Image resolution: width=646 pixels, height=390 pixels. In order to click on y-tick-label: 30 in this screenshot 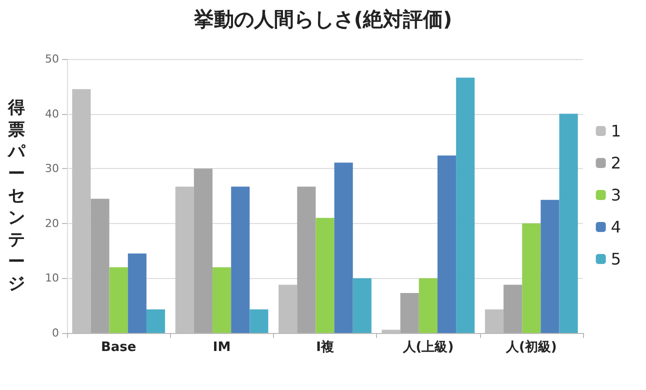, I will do `click(52, 169)`.